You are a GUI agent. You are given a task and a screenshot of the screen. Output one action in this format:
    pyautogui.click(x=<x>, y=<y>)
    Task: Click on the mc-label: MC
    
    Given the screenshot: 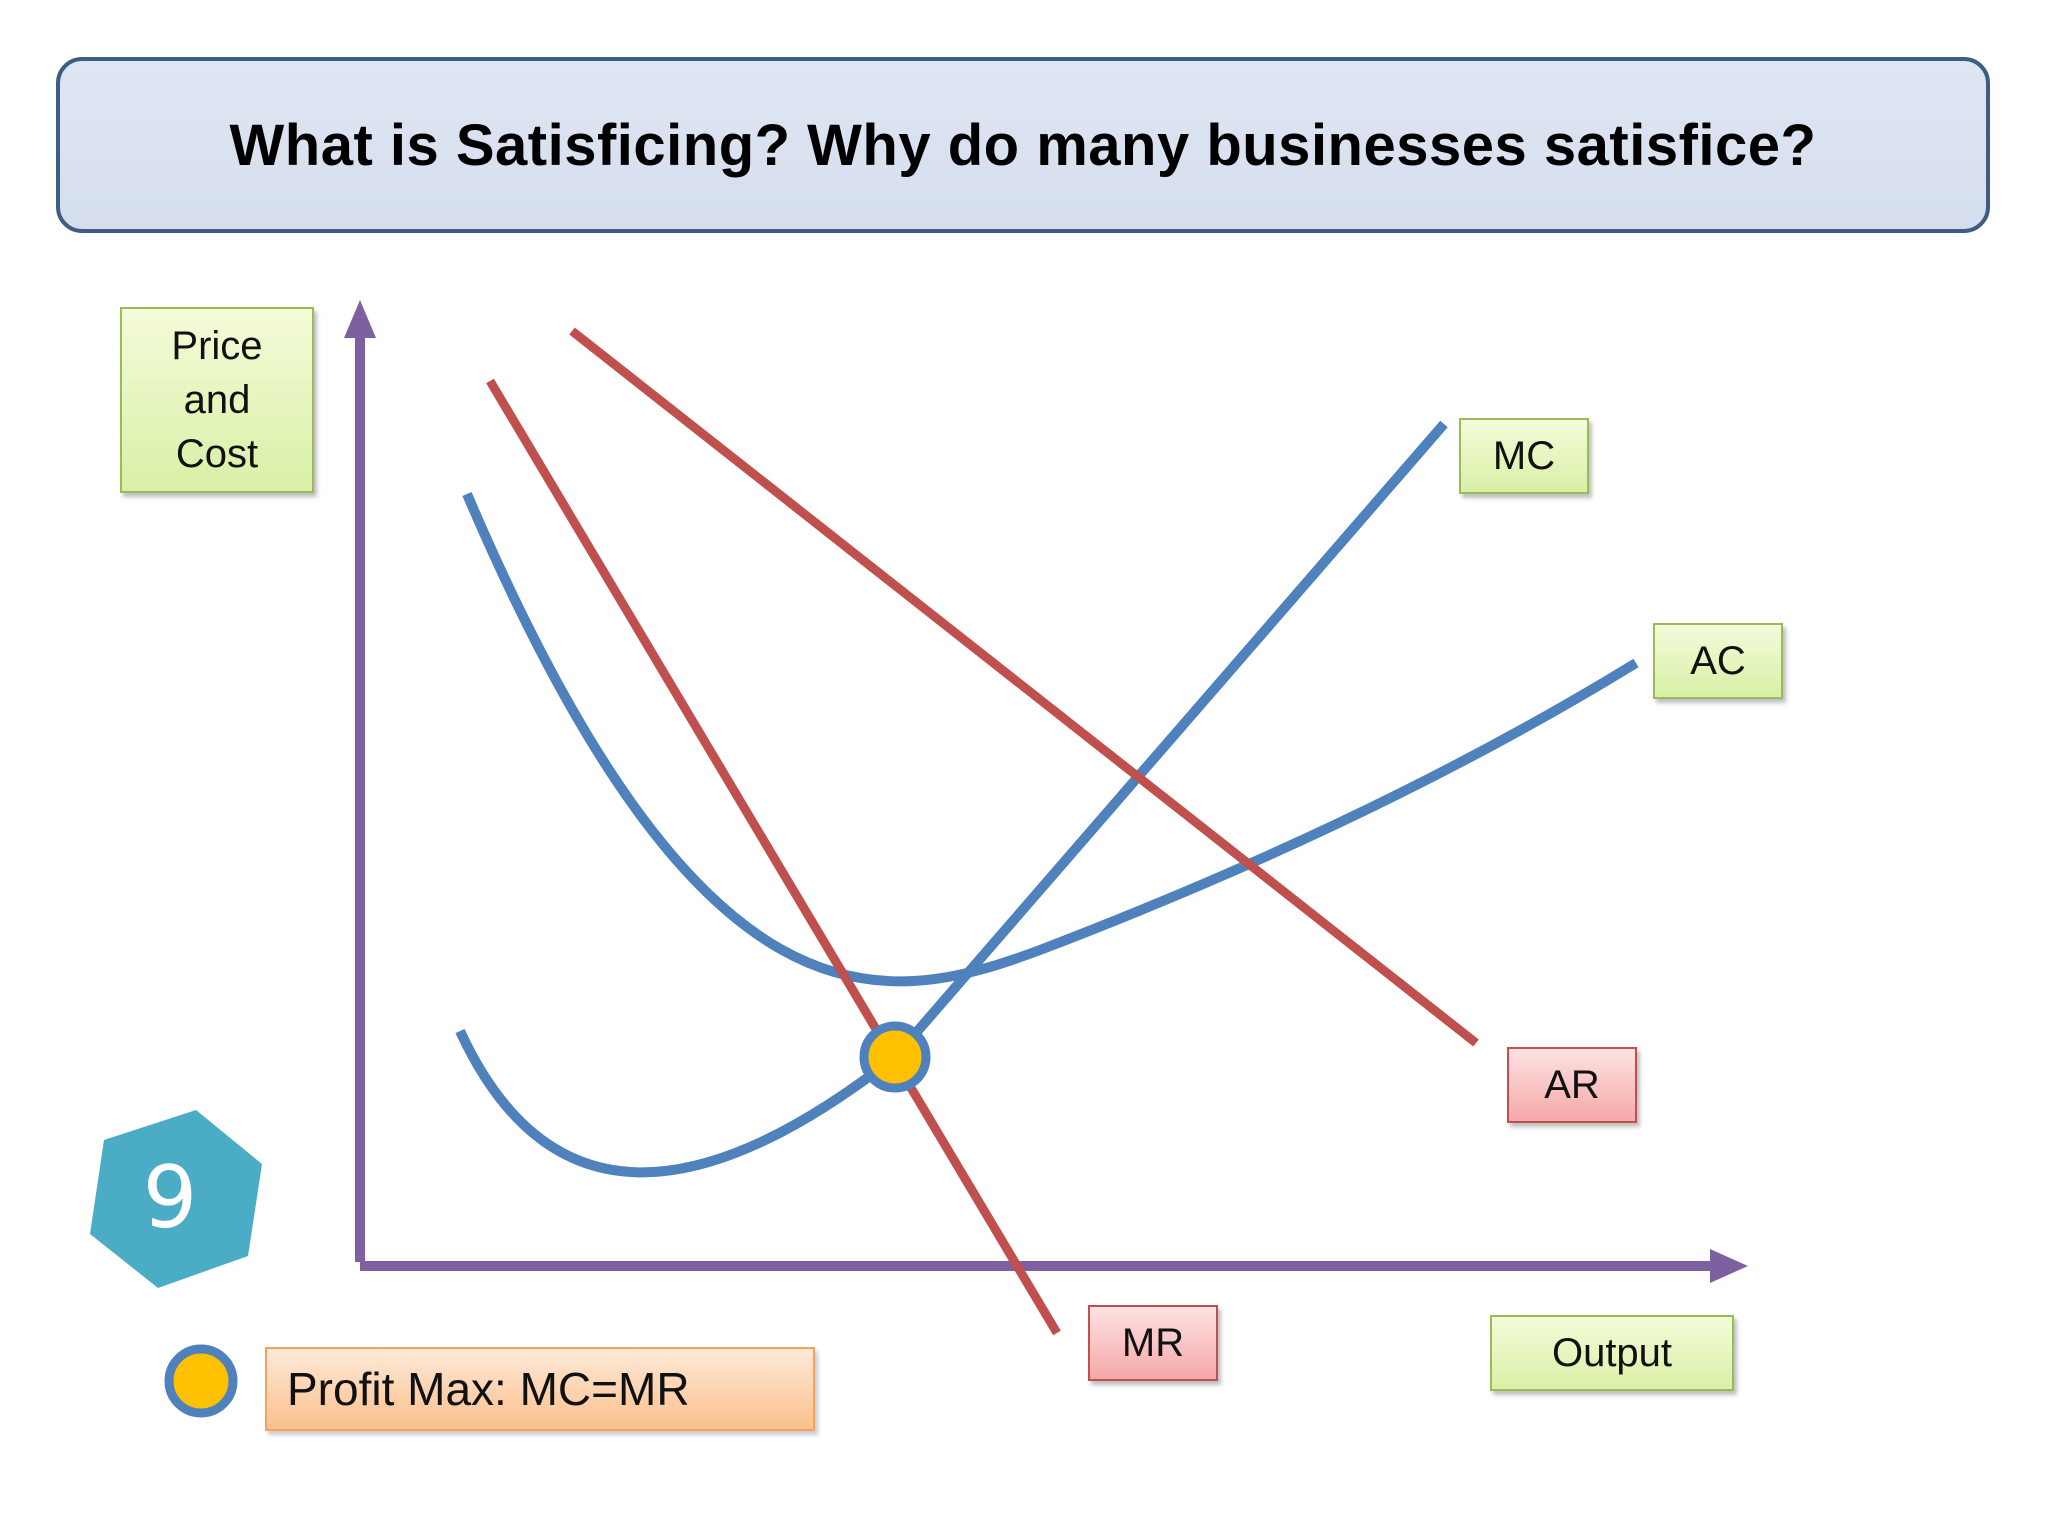 What is the action you would take?
    pyautogui.click(x=1524, y=456)
    